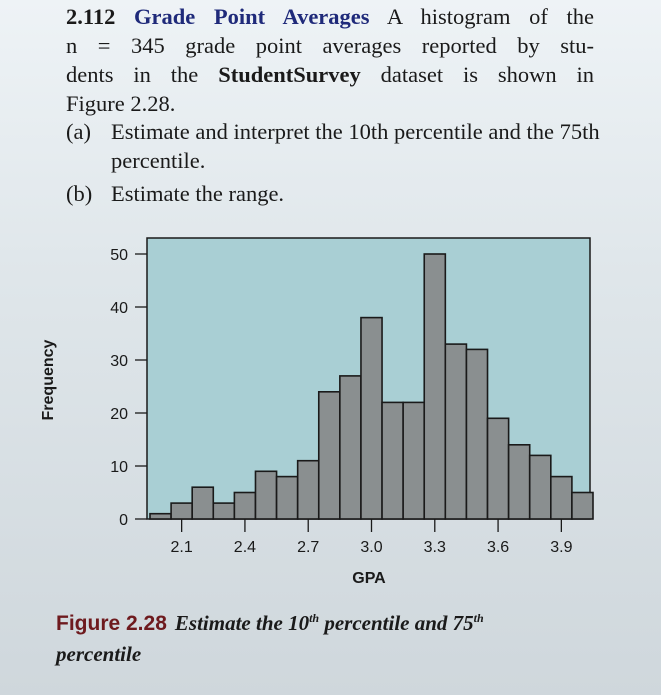  What do you see at coordinates (123, 520) in the screenshot?
I see `y-tick-label: 0` at bounding box center [123, 520].